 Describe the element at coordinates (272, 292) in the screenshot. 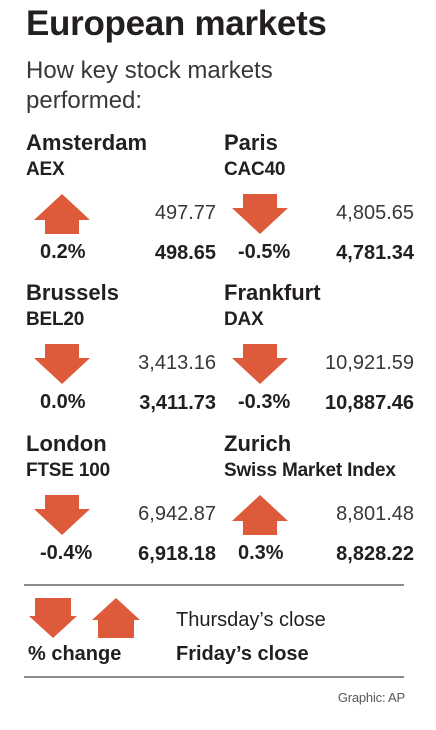

I see `market-city: Frankfurt` at that location.